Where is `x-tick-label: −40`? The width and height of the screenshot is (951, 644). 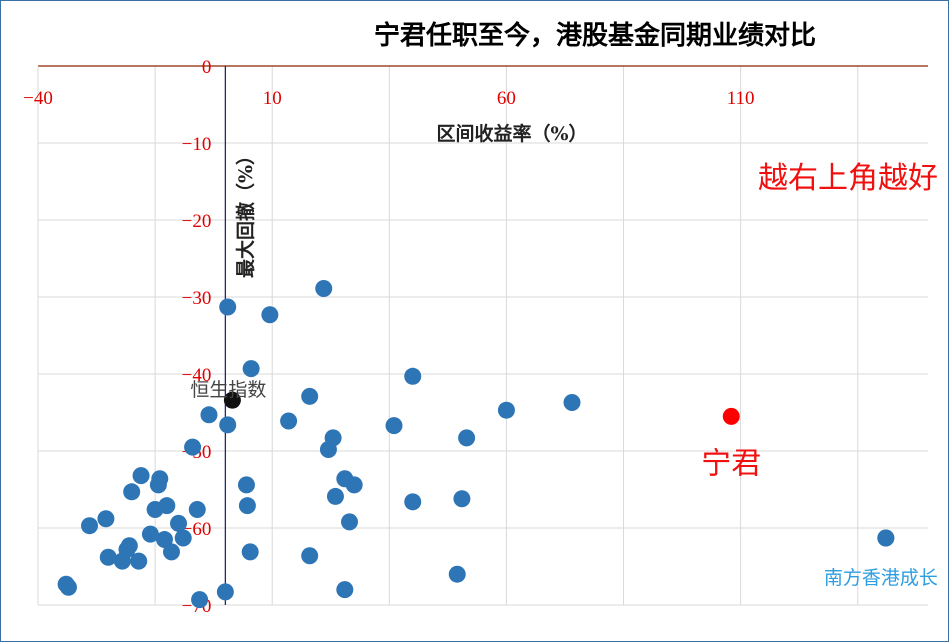 x-tick-label: −40 is located at coordinates (38, 98).